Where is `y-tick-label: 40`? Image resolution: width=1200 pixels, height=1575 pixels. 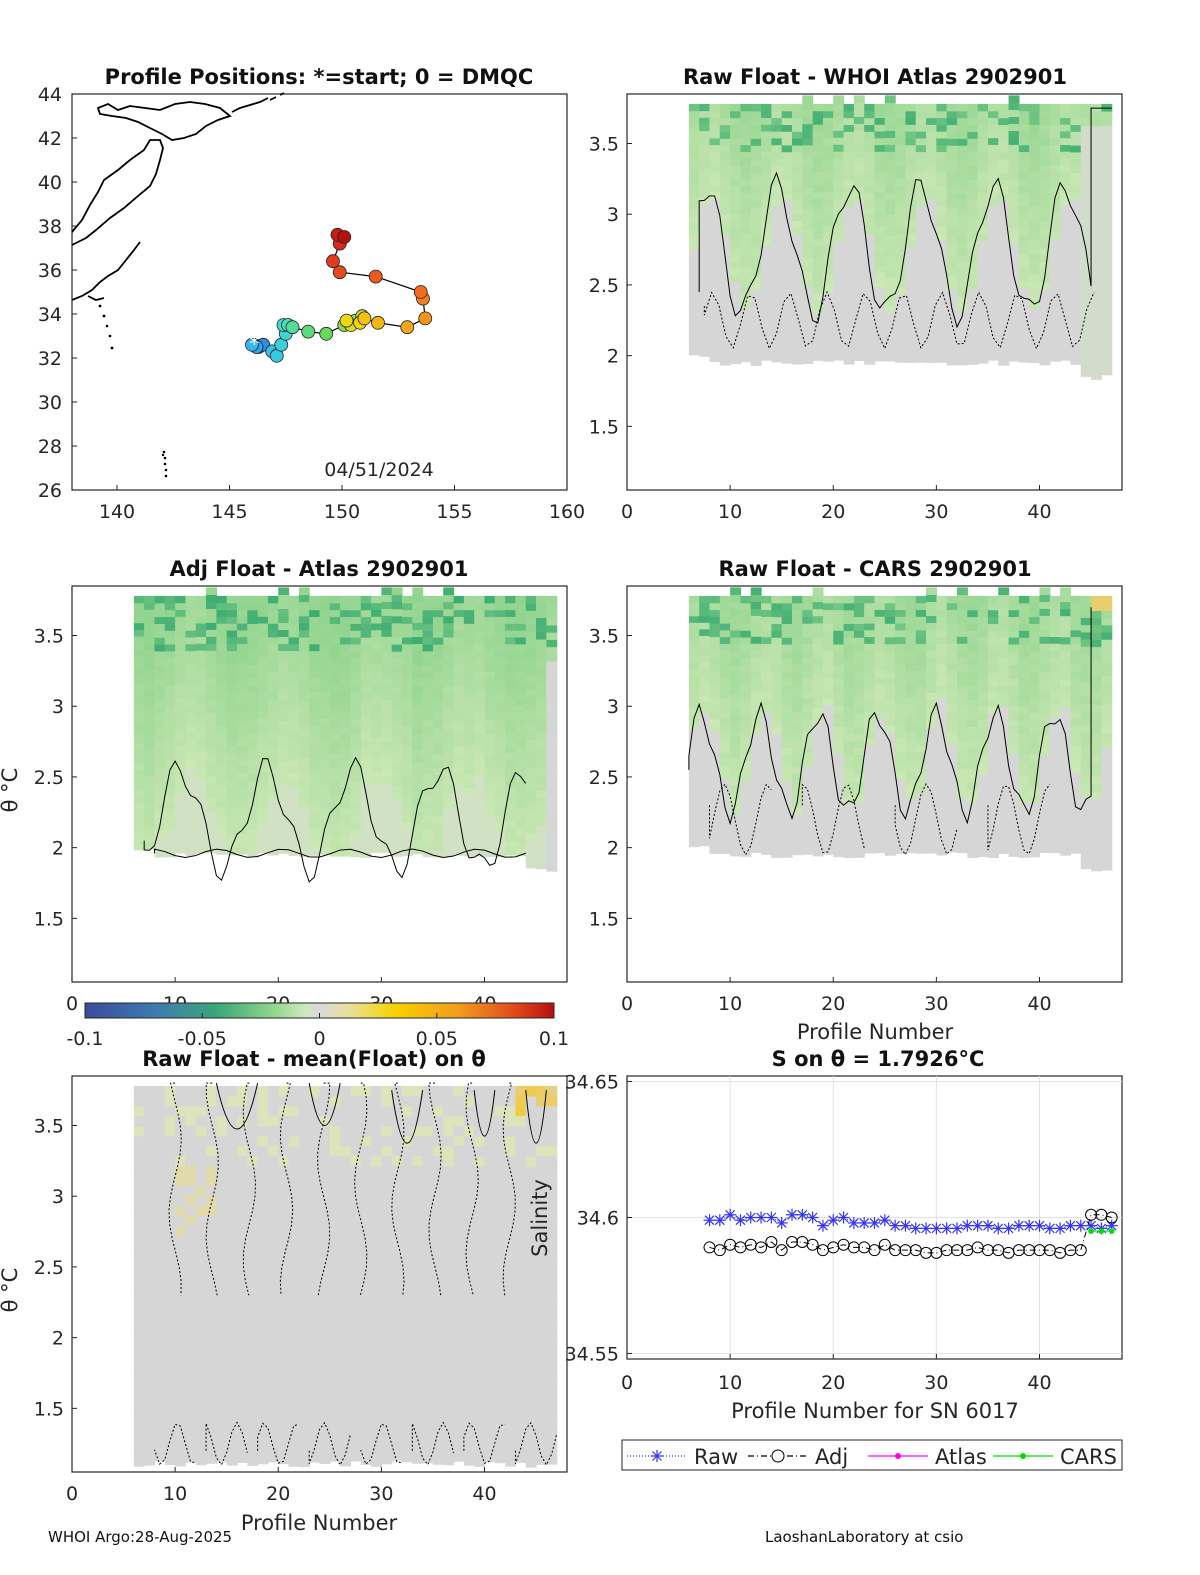
y-tick-label: 40 is located at coordinates (50, 183).